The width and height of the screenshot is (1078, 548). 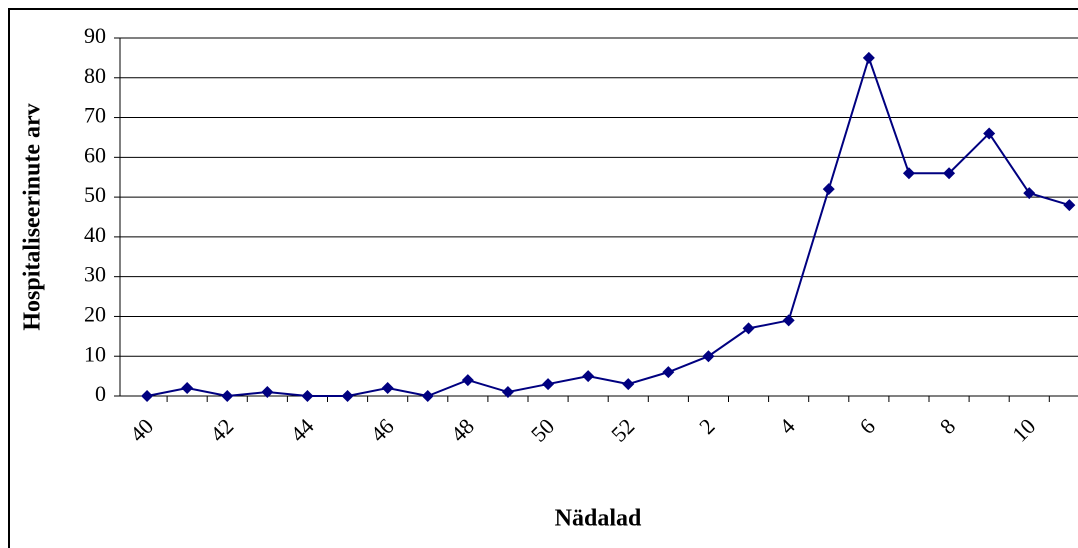 I want to click on x-tick-label: 52, so click(x=622, y=429).